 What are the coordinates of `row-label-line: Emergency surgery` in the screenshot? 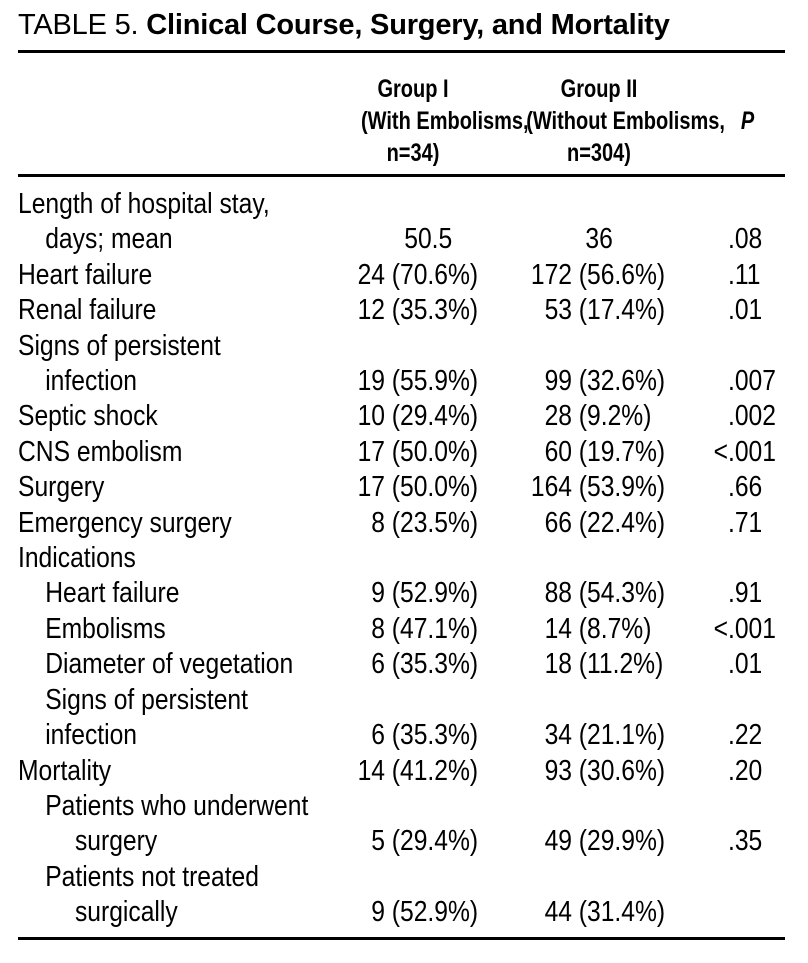 It's located at (125, 522).